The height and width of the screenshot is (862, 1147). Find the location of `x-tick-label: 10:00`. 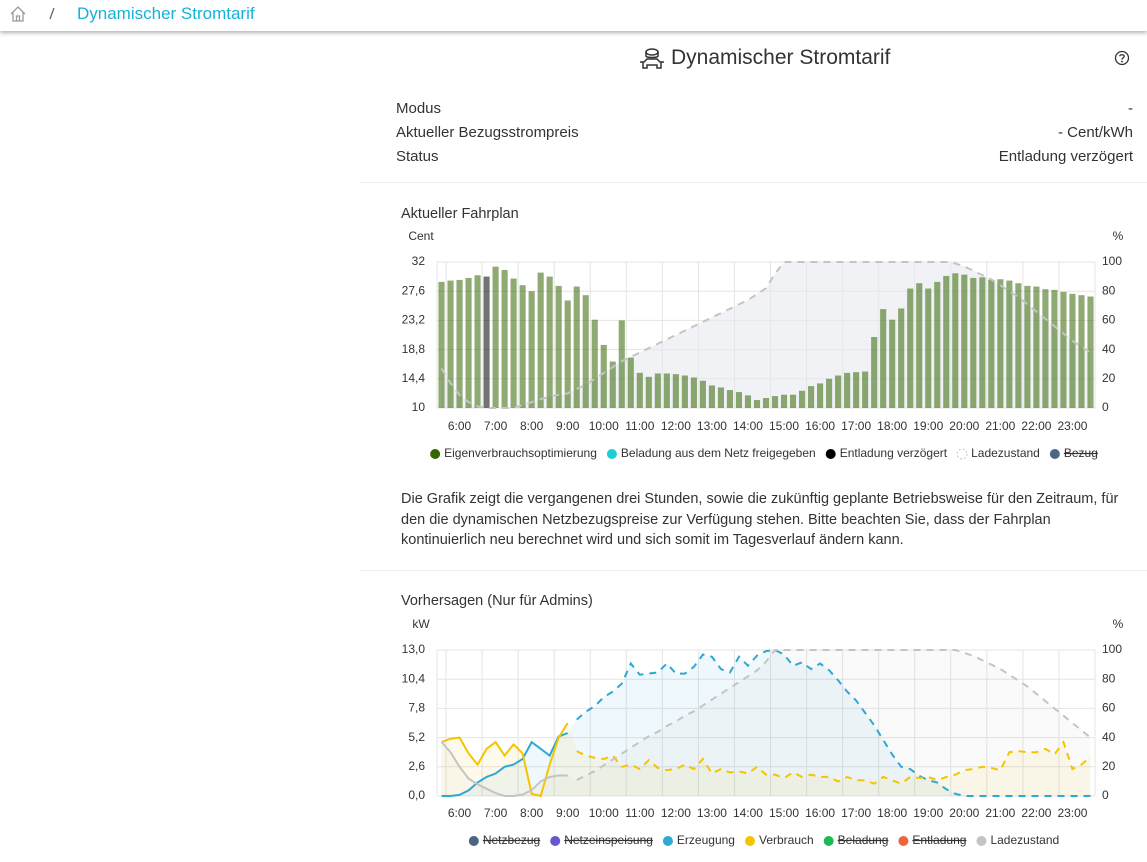

x-tick-label: 10:00 is located at coordinates (604, 813).